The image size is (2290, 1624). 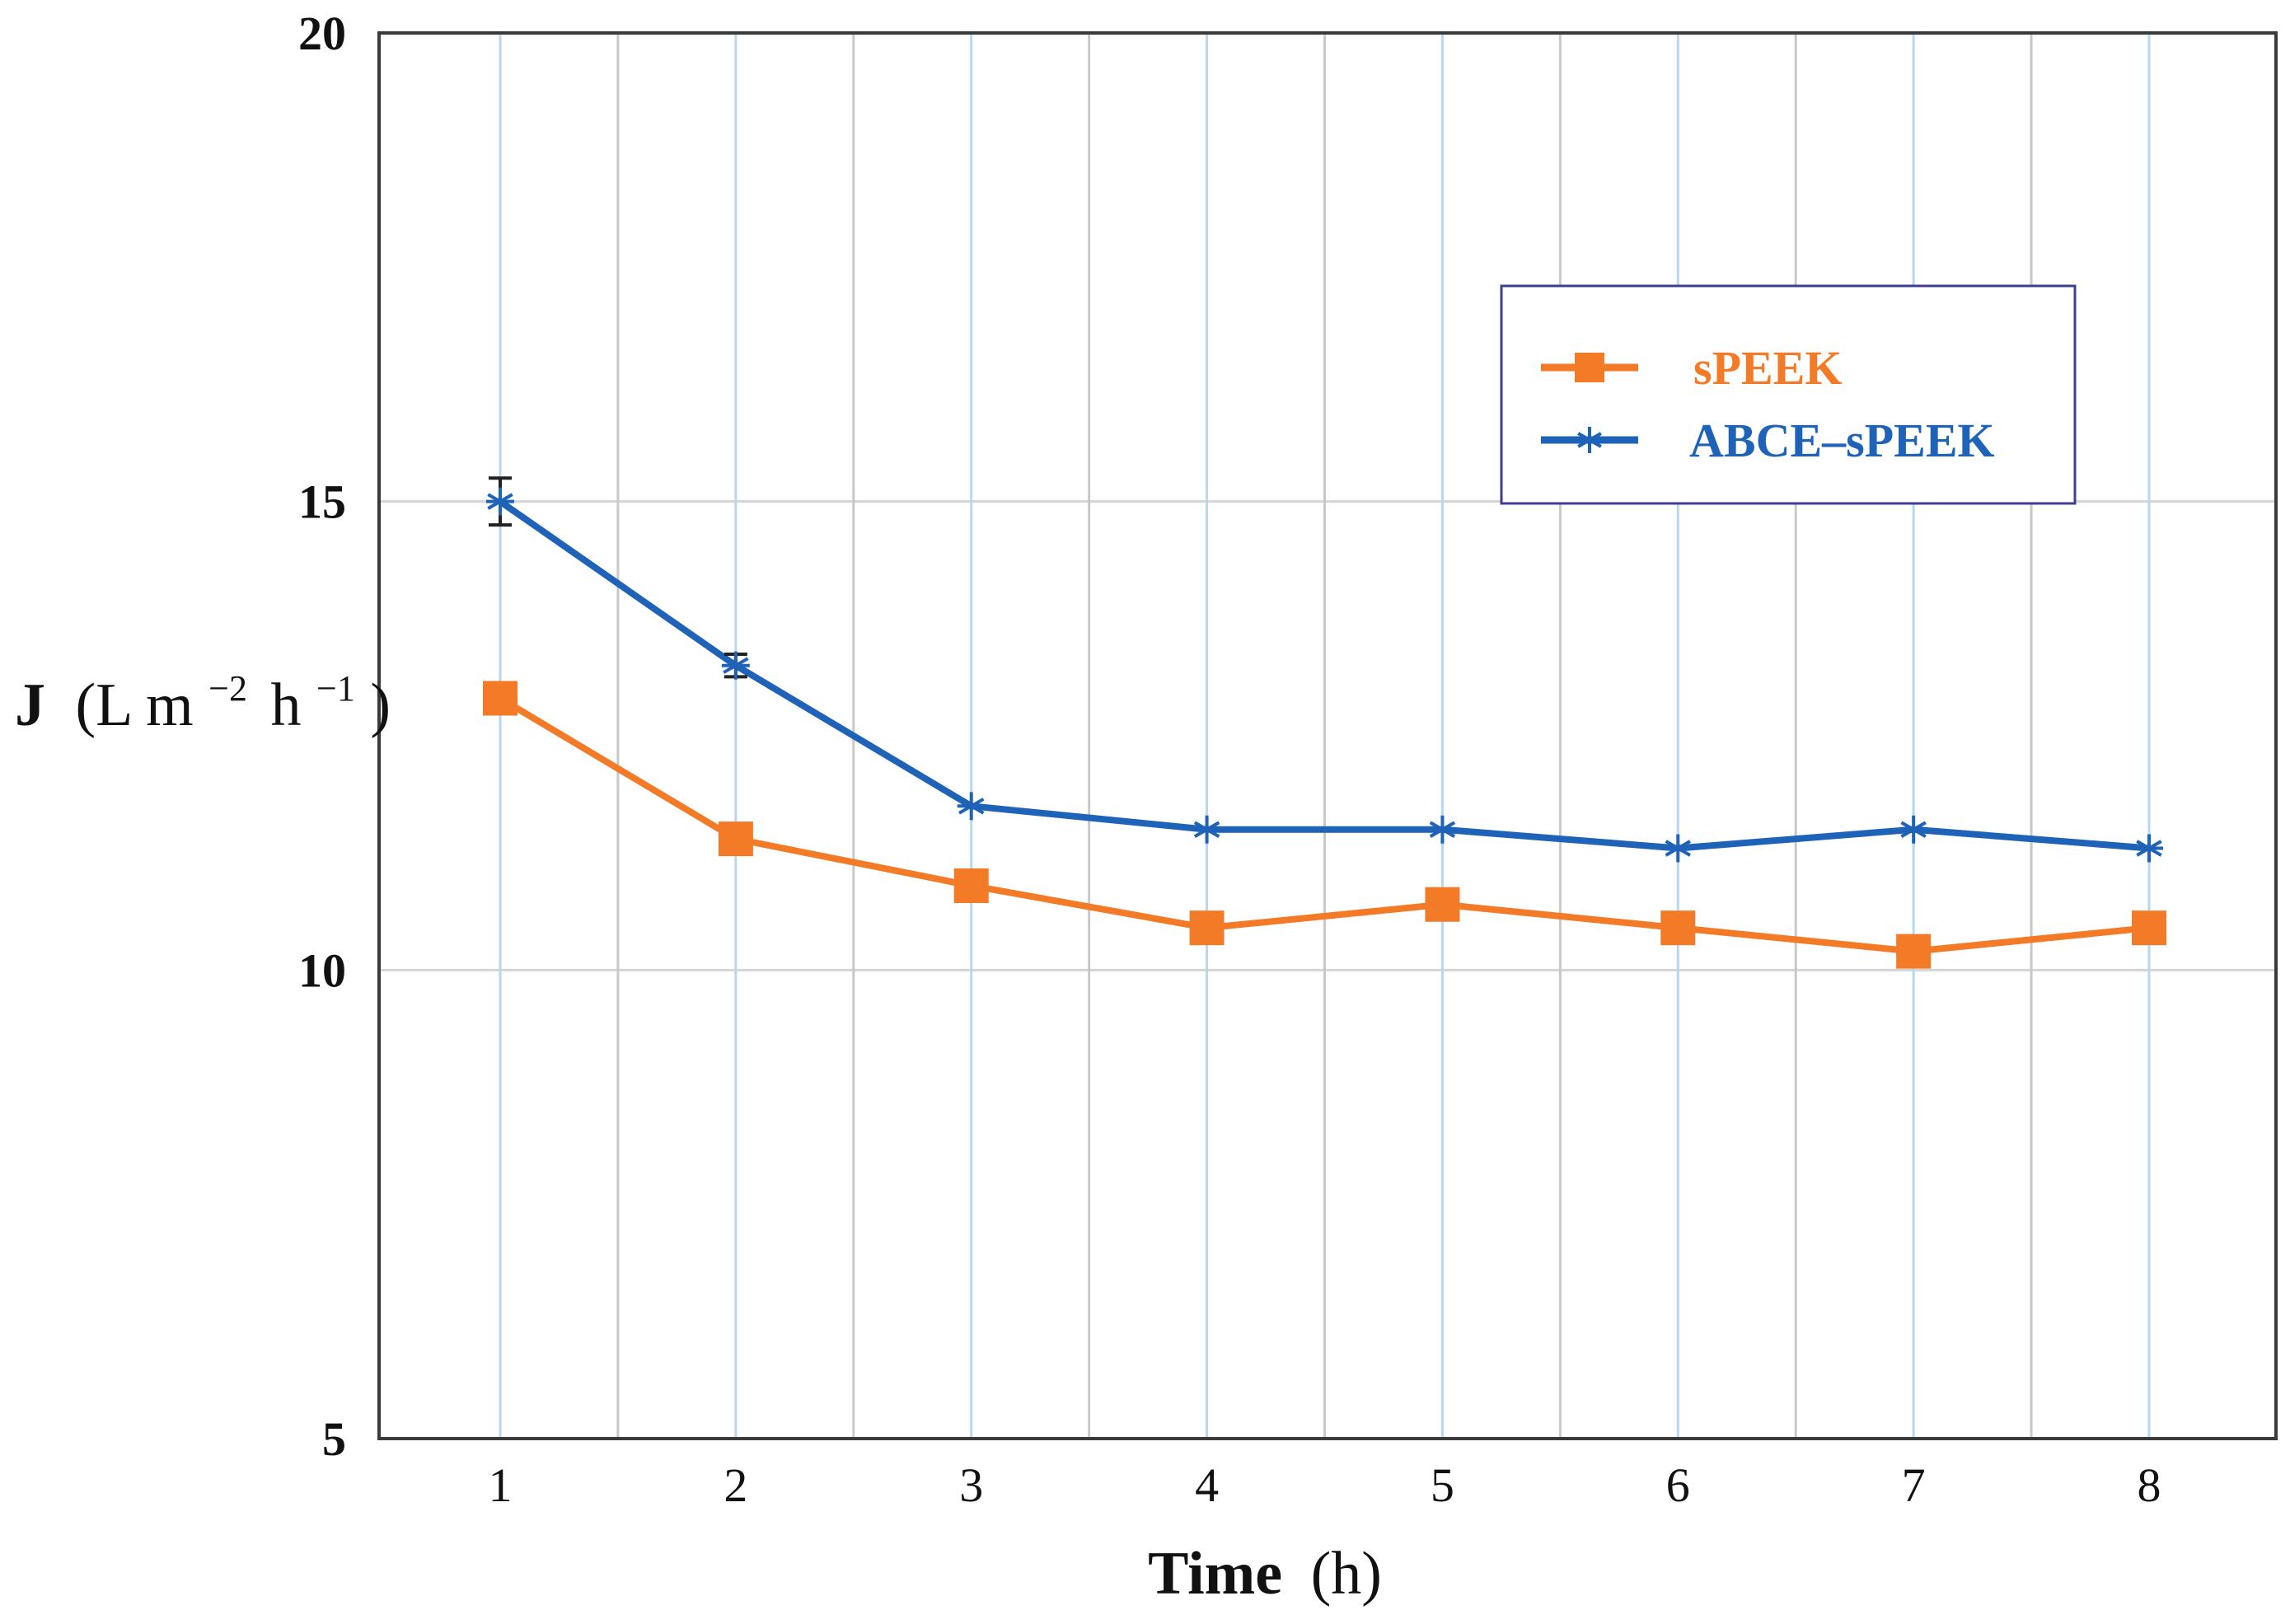 What do you see at coordinates (322, 33) in the screenshot?
I see `y-tick-label: 20` at bounding box center [322, 33].